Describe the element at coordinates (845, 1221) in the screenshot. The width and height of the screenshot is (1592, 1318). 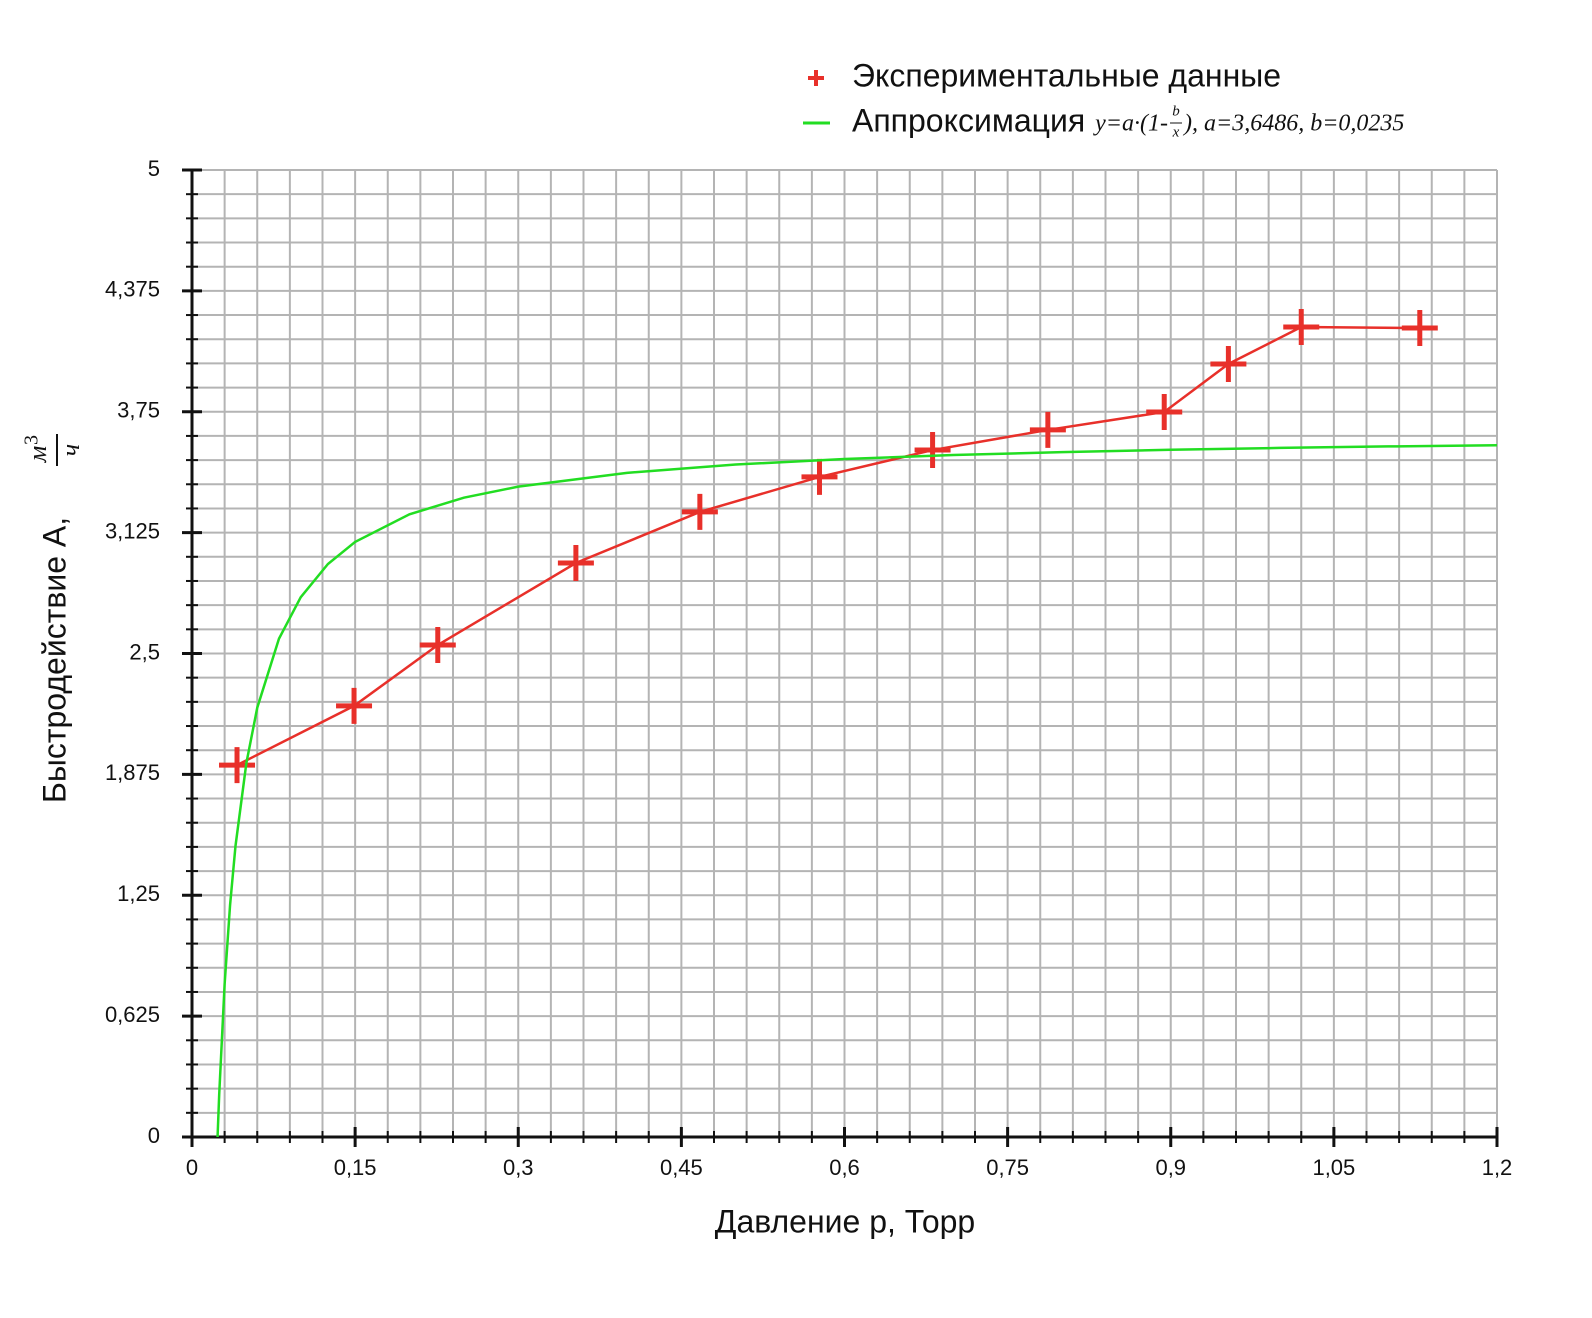
I see `x-axis-label: Давление p, Торр` at that location.